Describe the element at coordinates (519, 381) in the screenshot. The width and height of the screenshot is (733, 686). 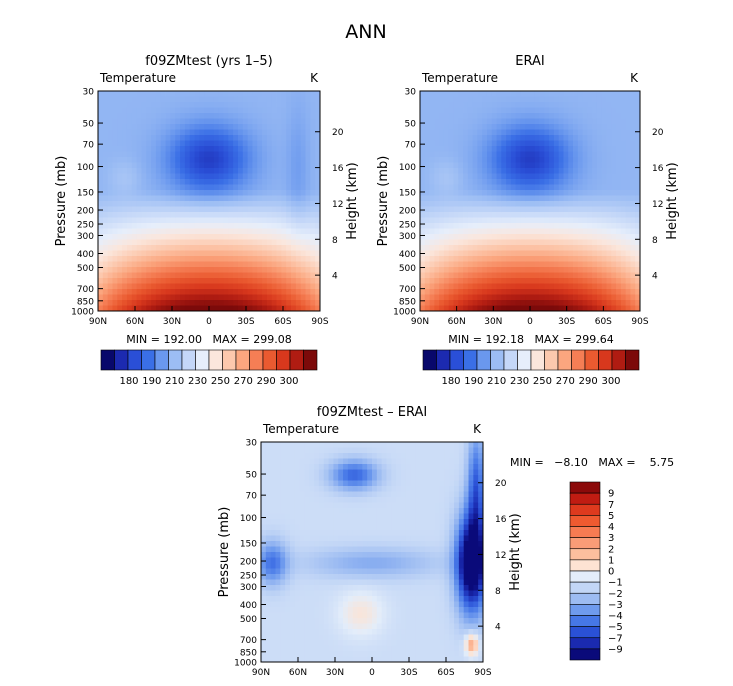
I see `colorbar-label: 230` at that location.